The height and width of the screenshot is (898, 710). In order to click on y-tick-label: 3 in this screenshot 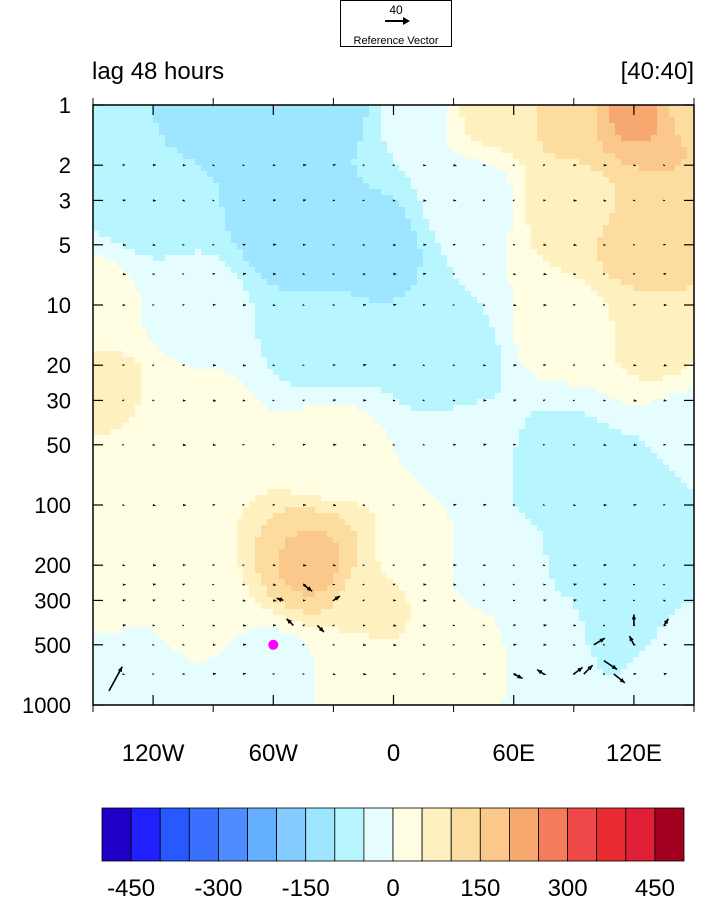, I will do `click(65, 200)`.